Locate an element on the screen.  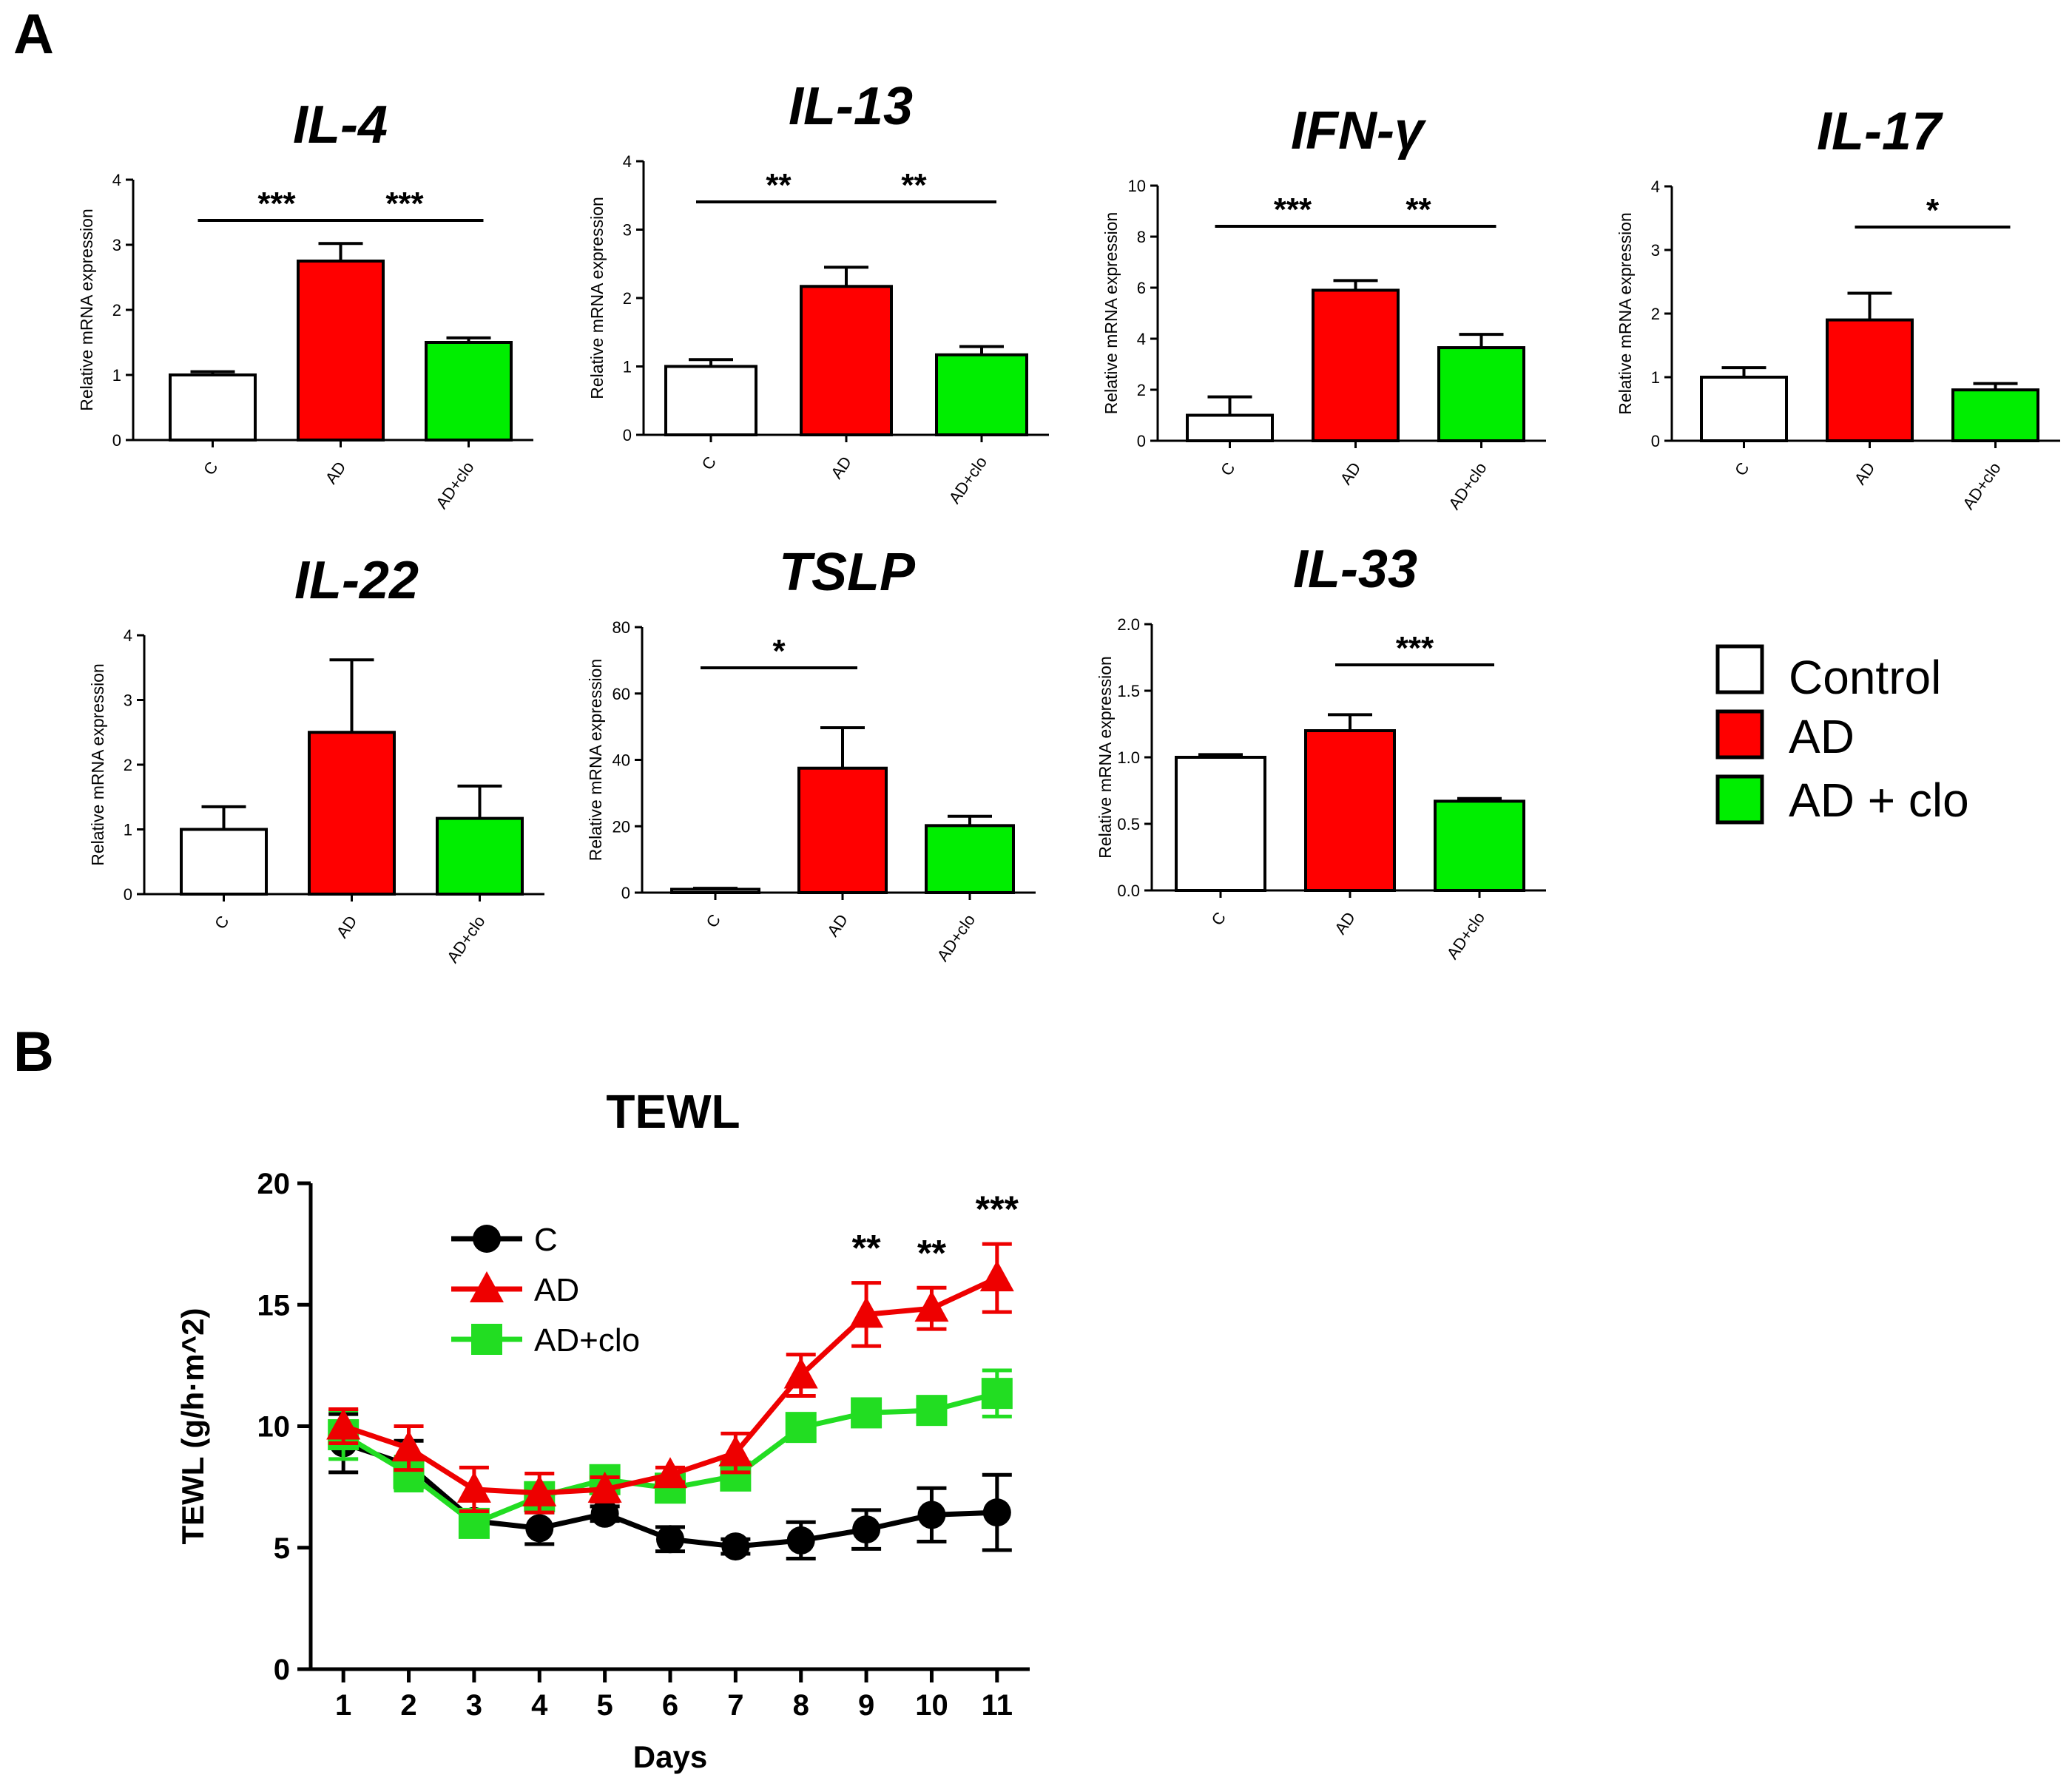
y-tick-label: 20 is located at coordinates (621, 826).